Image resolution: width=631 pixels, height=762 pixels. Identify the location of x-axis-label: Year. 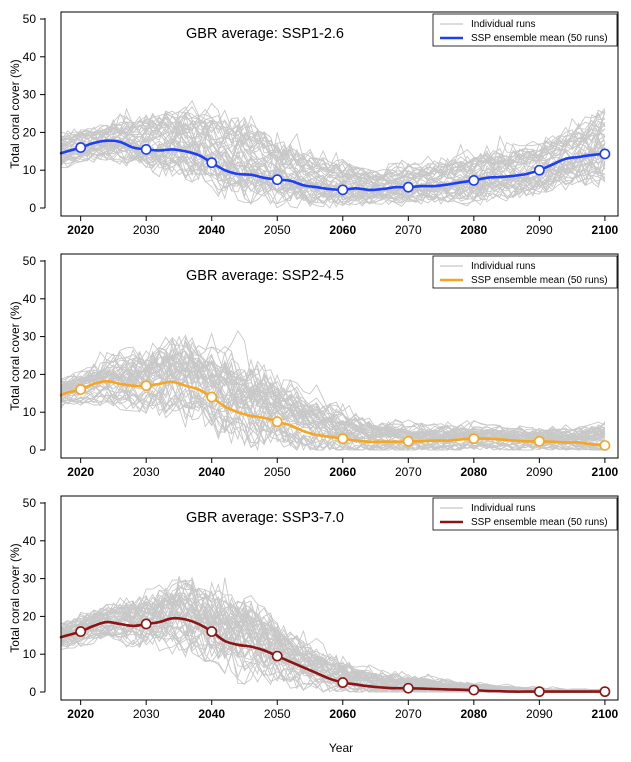
(341, 748).